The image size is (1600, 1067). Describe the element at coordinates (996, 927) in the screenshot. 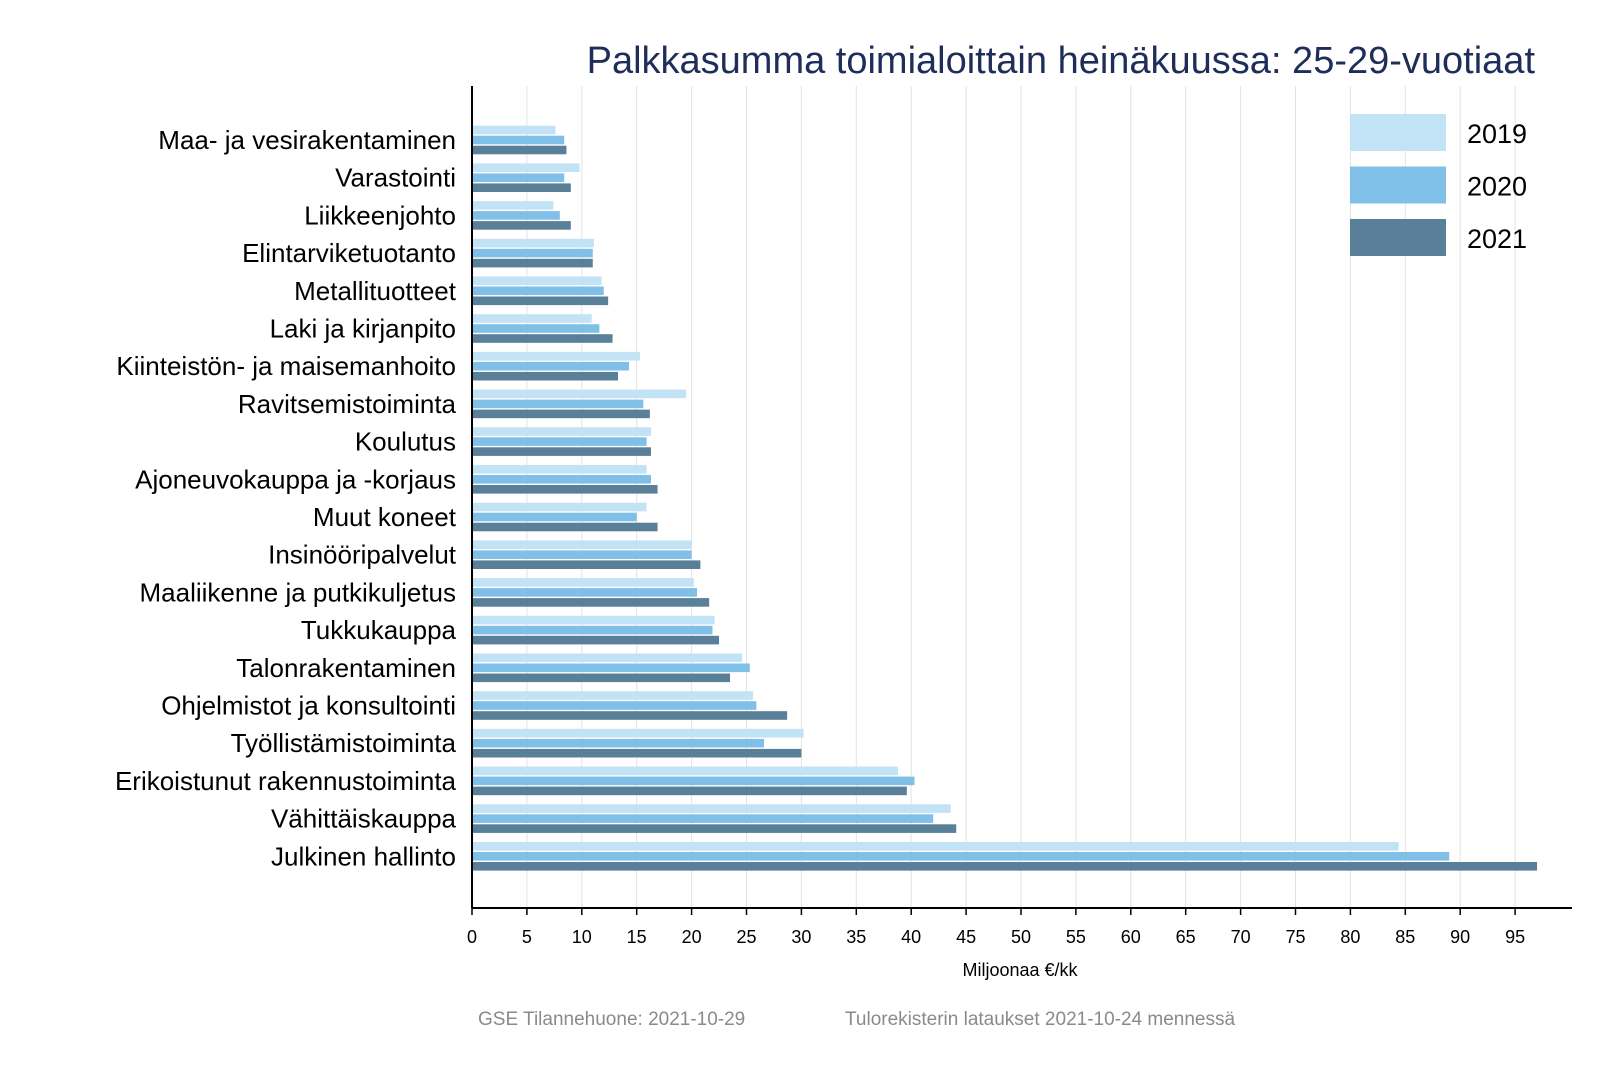

I see `x-ticks: 0 5 10 15 20 25 30 35 40 45 50 55 60 65 70 75 80 85 90 95` at that location.